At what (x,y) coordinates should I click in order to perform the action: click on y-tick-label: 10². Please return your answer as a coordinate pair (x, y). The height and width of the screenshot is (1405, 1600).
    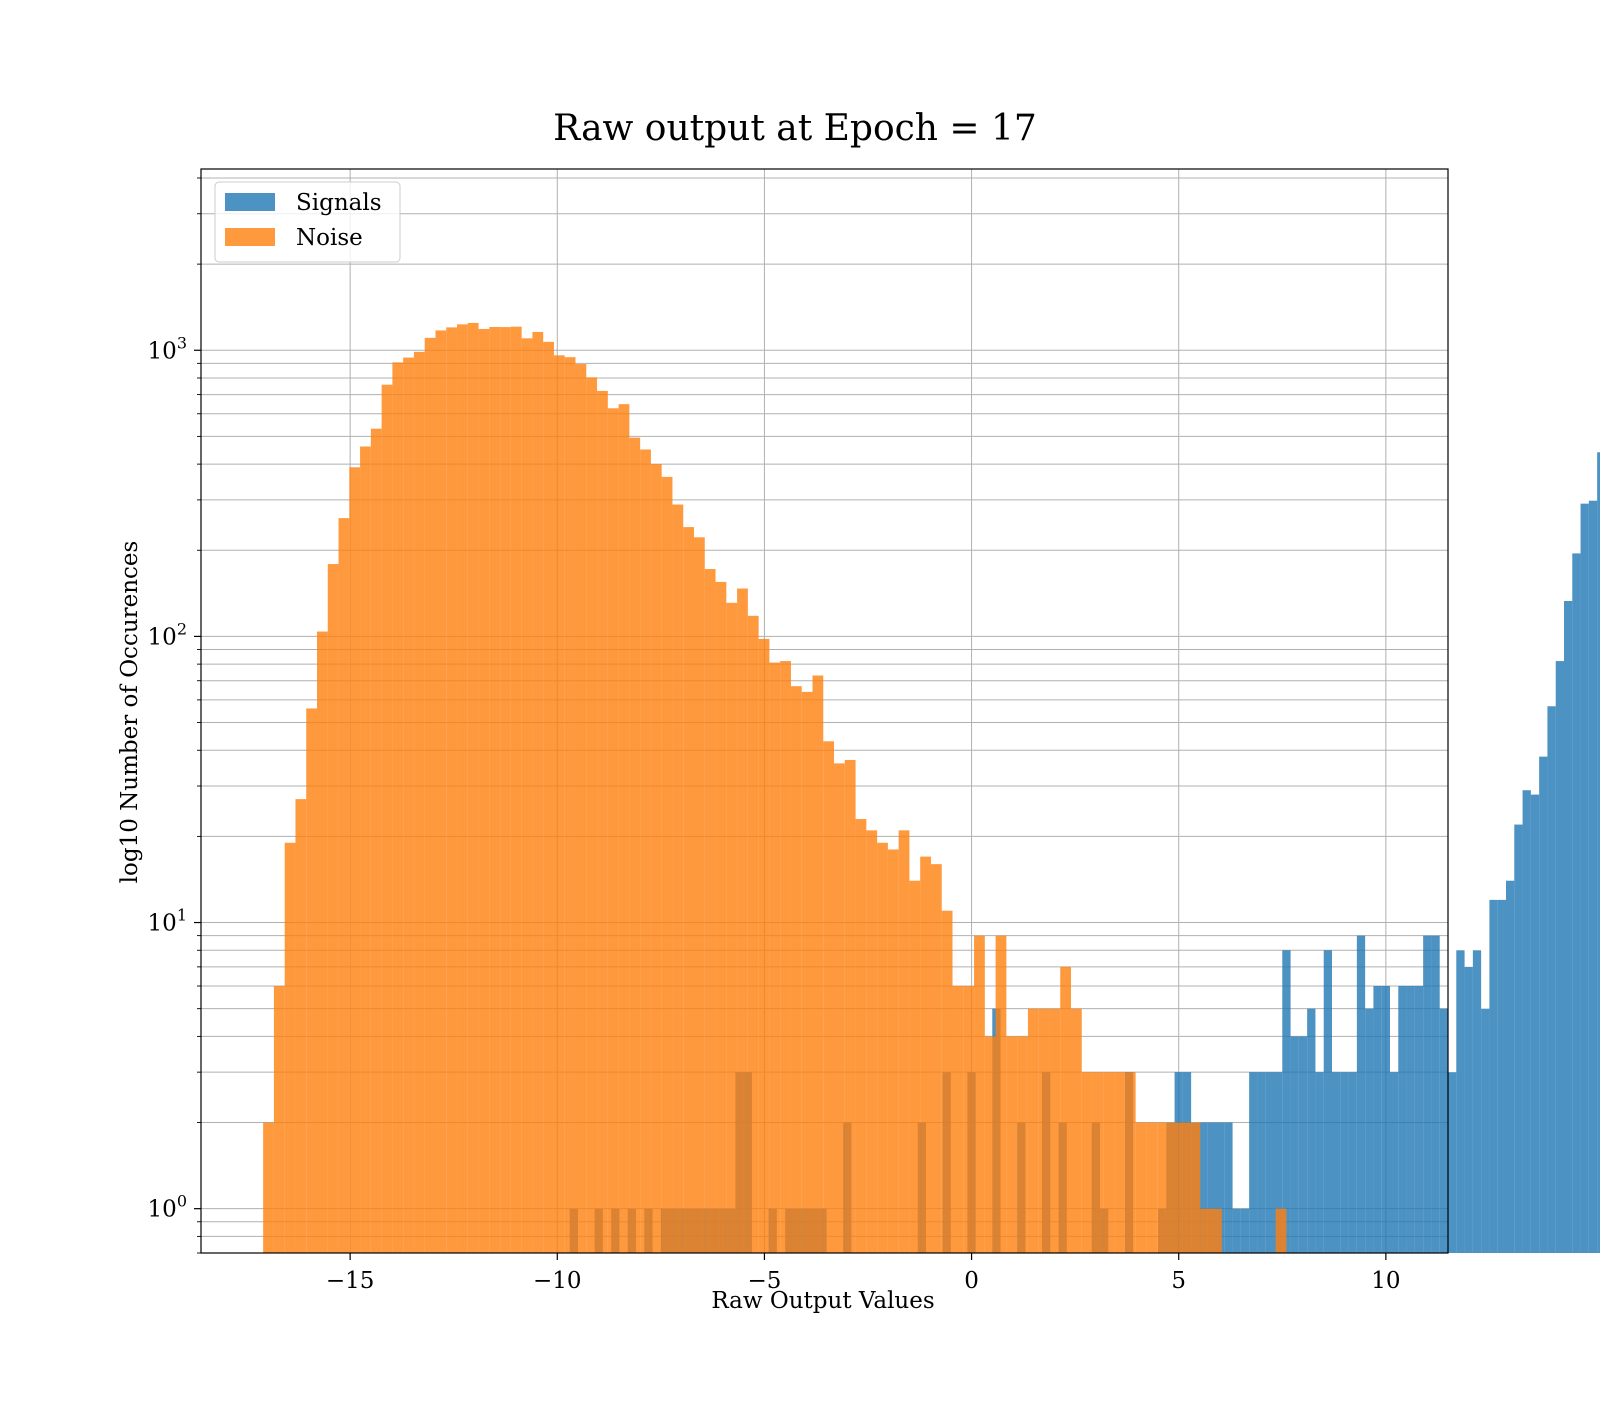
    Looking at the image, I should click on (167, 634).